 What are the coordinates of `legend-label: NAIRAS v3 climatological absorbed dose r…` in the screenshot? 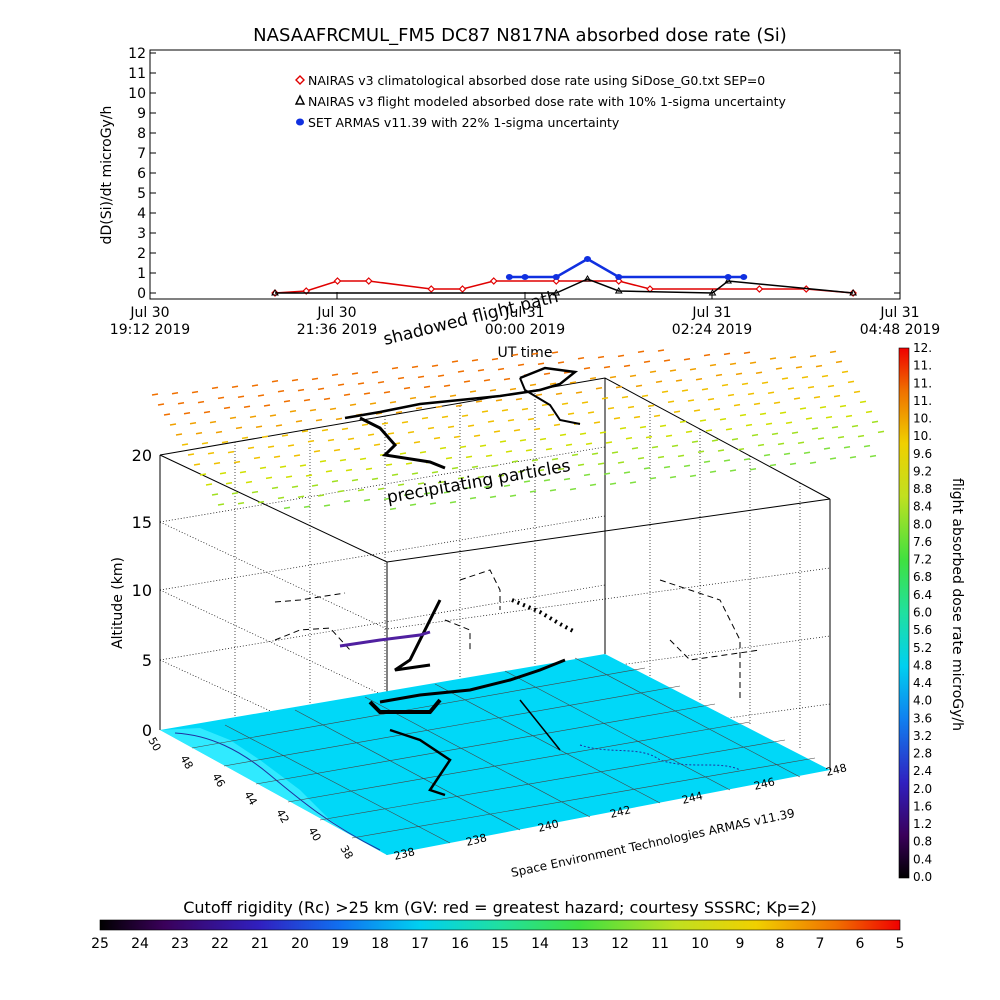 It's located at (536, 80).